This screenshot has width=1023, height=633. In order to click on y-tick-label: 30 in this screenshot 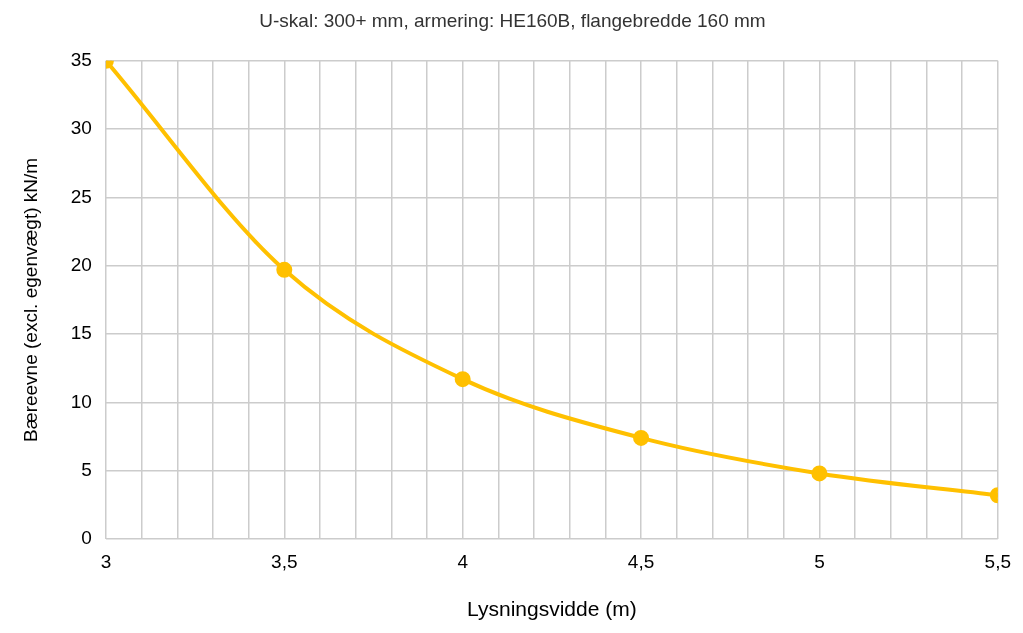, I will do `click(81, 128)`.